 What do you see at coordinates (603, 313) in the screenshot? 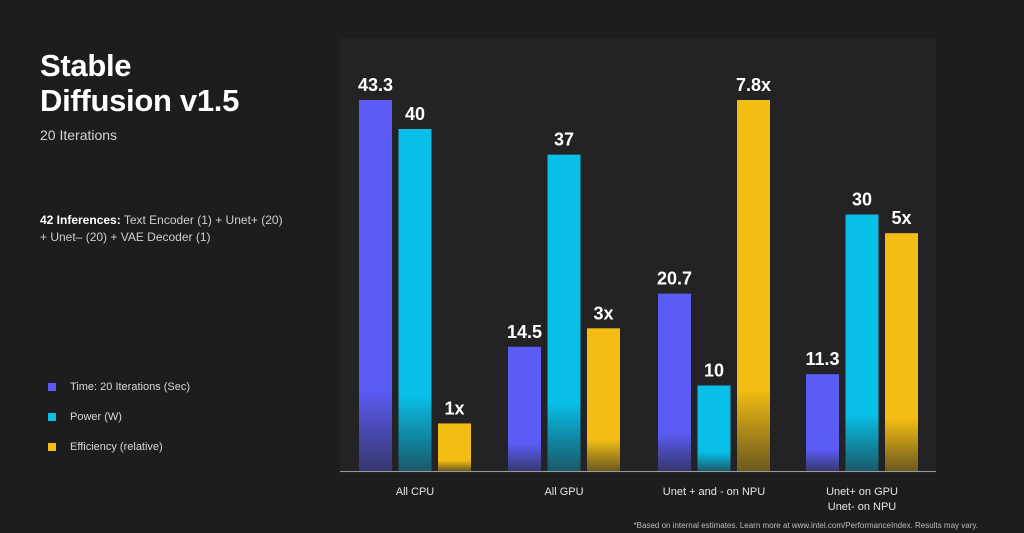
I see `data-label: 3x` at bounding box center [603, 313].